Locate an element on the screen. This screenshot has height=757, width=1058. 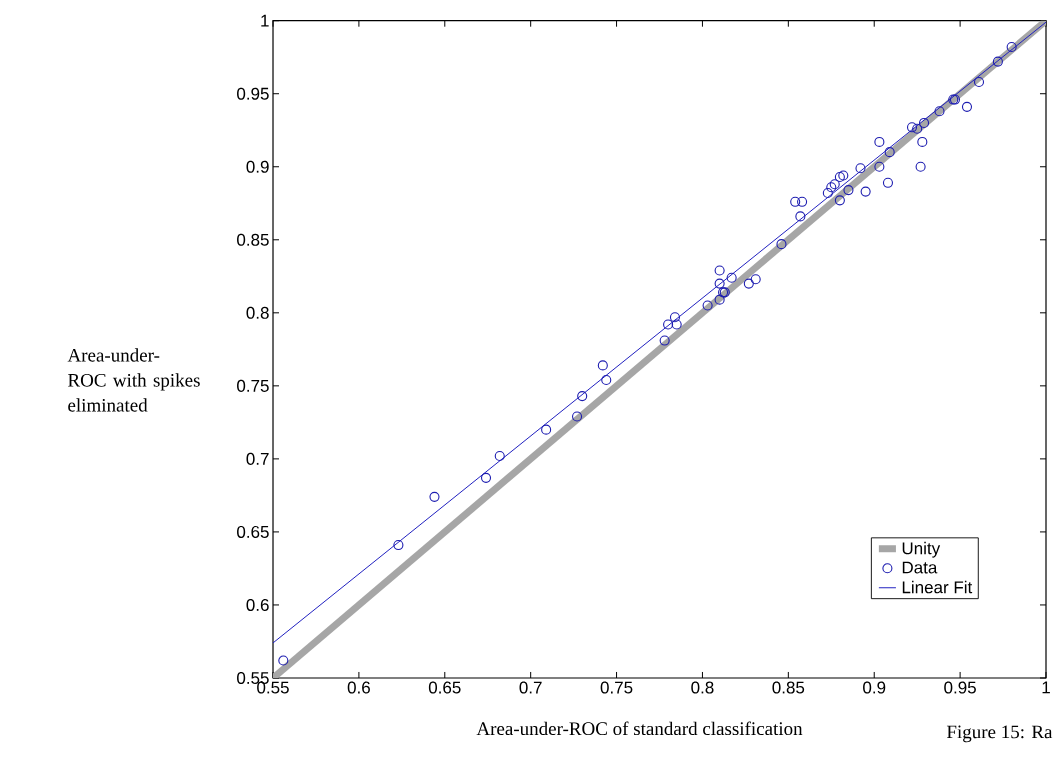
legend-label: Linear Fit is located at coordinates (937, 587).